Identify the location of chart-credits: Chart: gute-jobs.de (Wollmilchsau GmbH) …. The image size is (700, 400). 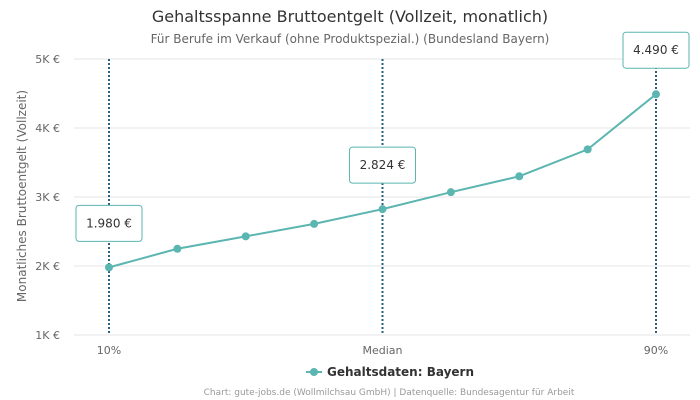
(389, 393).